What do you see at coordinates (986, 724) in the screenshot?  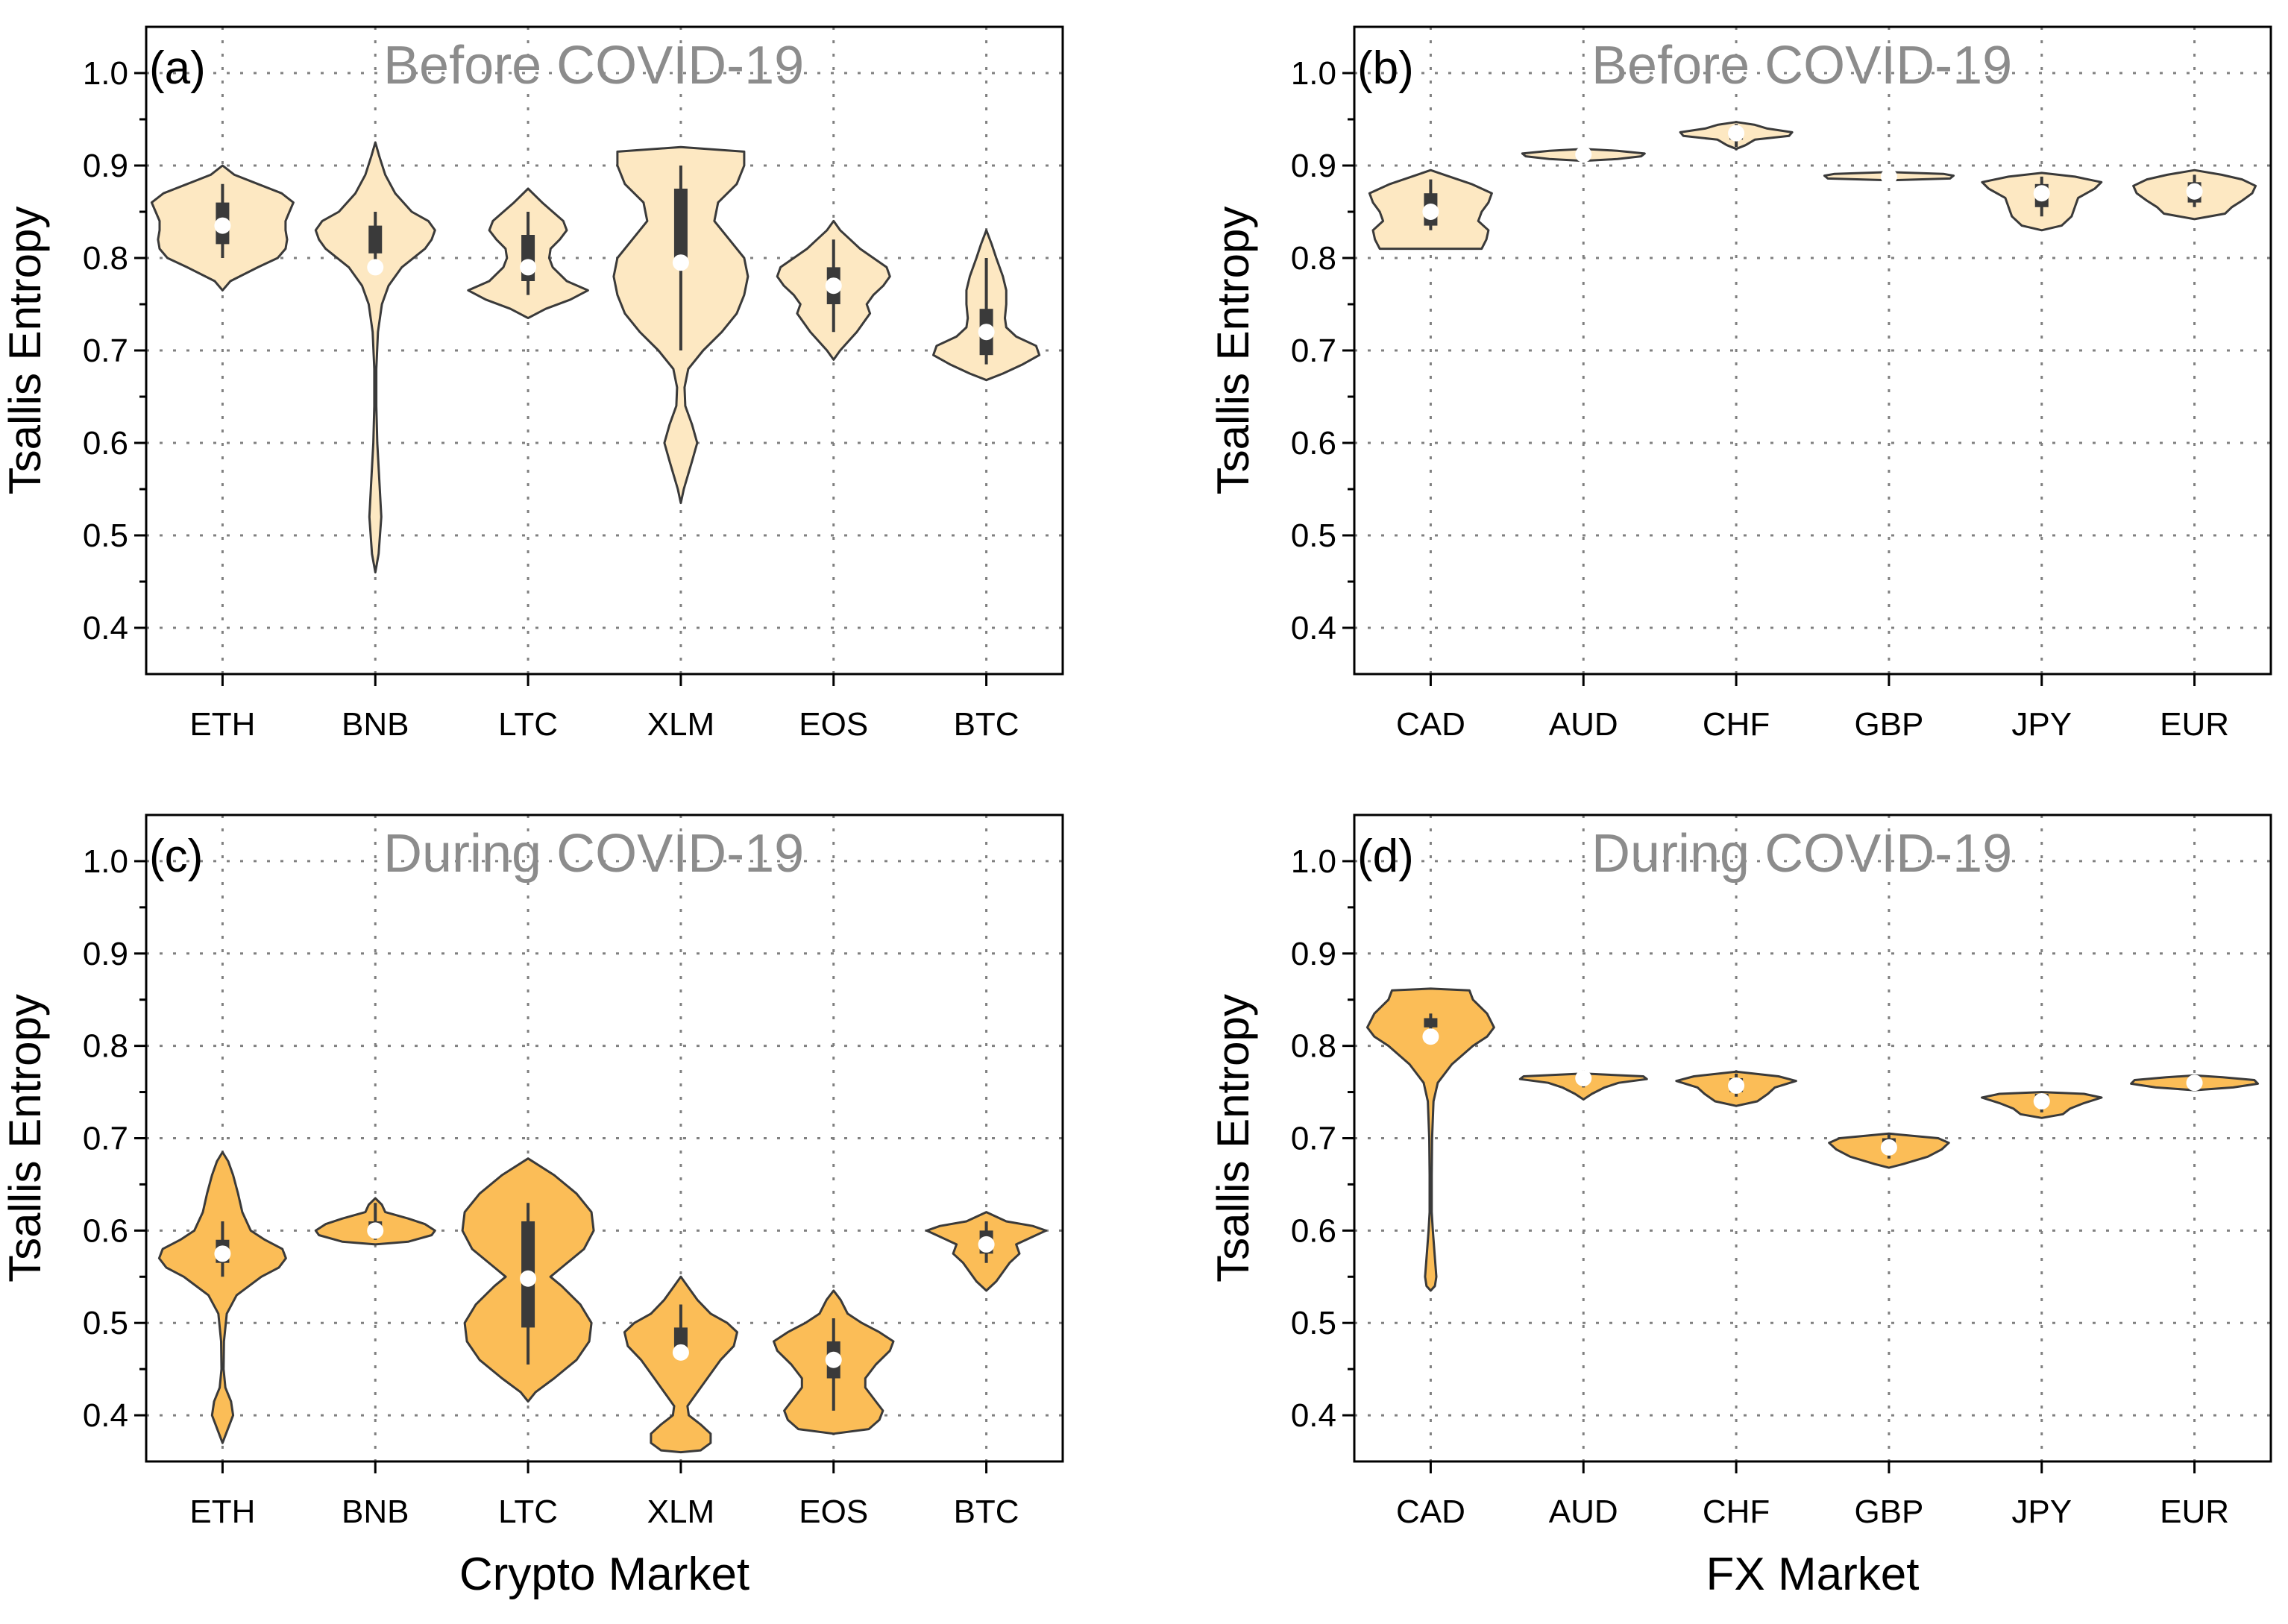 I see `x-tick-label: BTC` at bounding box center [986, 724].